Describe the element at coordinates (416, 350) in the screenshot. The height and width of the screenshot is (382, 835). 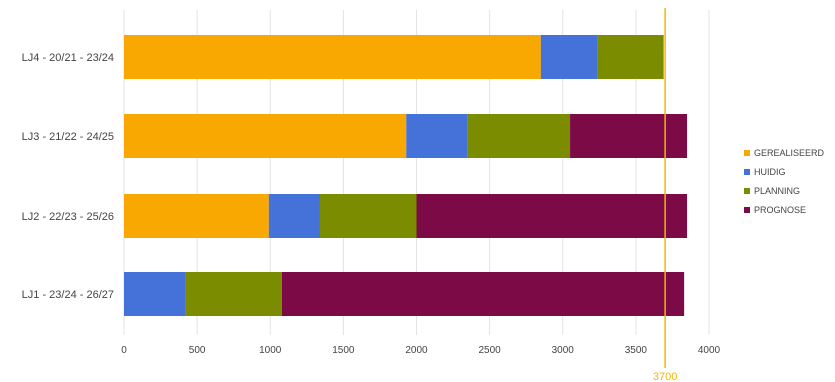
I see `x-tick-label: 2000` at that location.